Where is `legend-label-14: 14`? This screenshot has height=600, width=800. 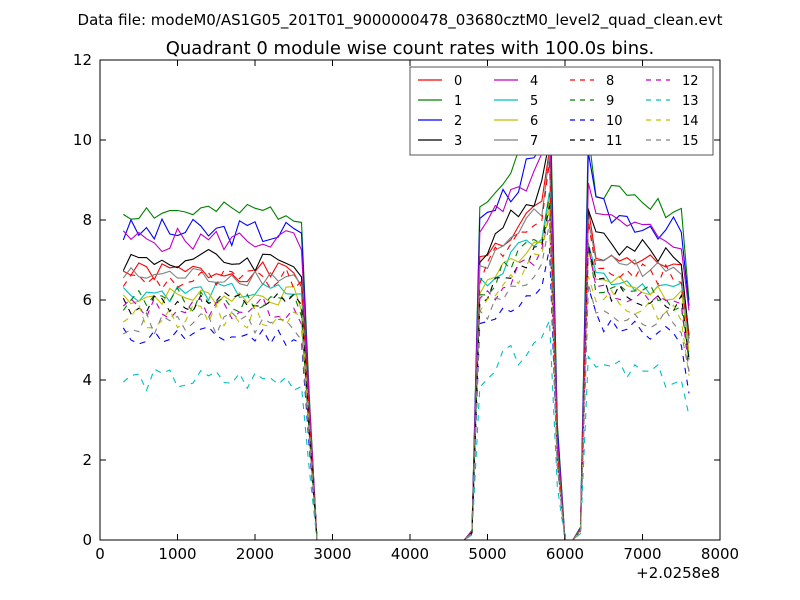
legend-label-14: 14 is located at coordinates (690, 121).